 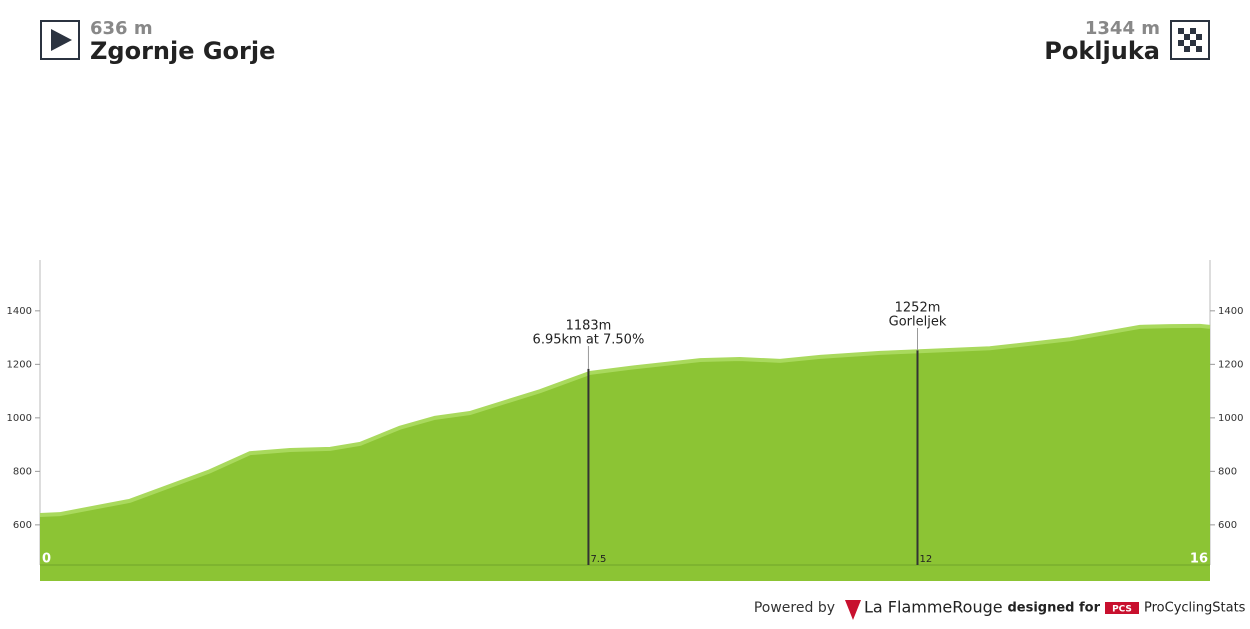 I want to click on climb-label: 1252m, so click(x=918, y=308).